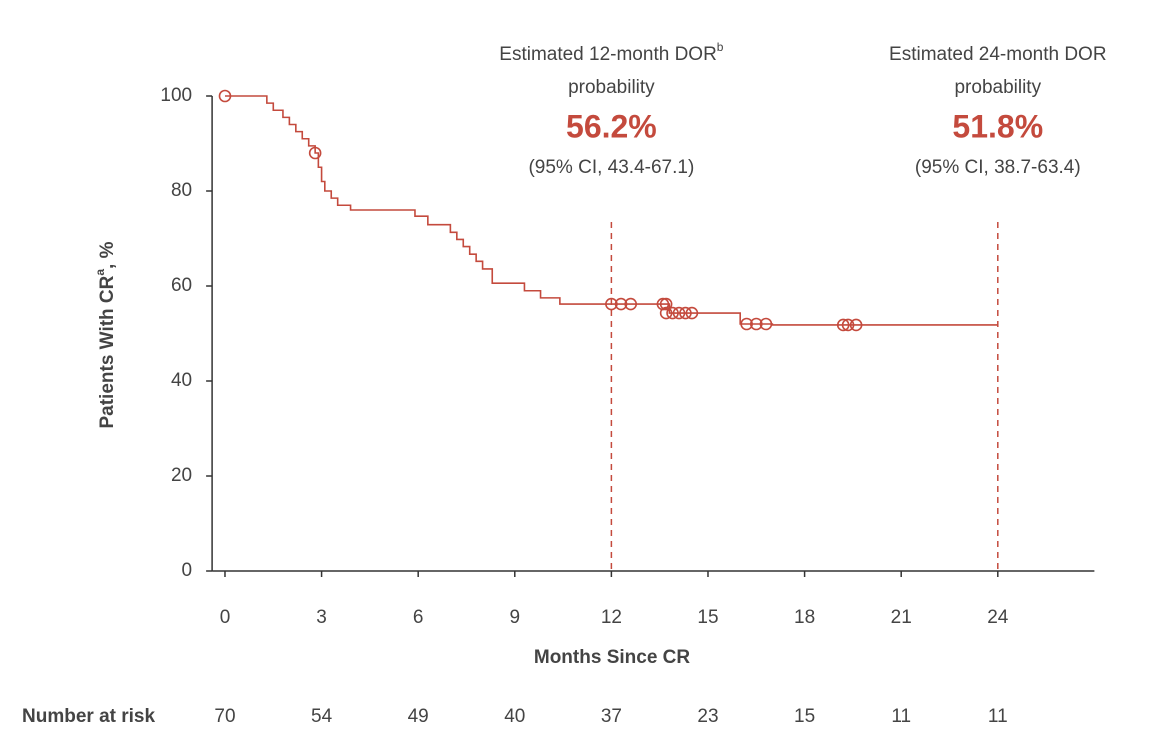  I want to click on y-tick-label: 60, so click(181, 285).